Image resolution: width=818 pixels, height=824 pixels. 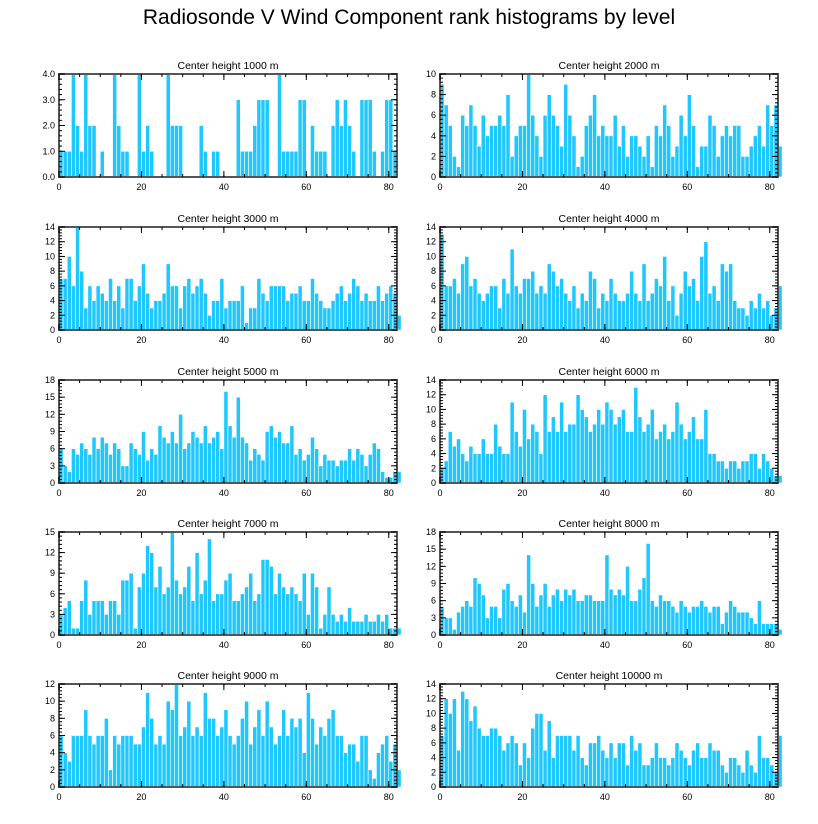 I want to click on y-tick-label: 3.0, so click(x=48, y=100).